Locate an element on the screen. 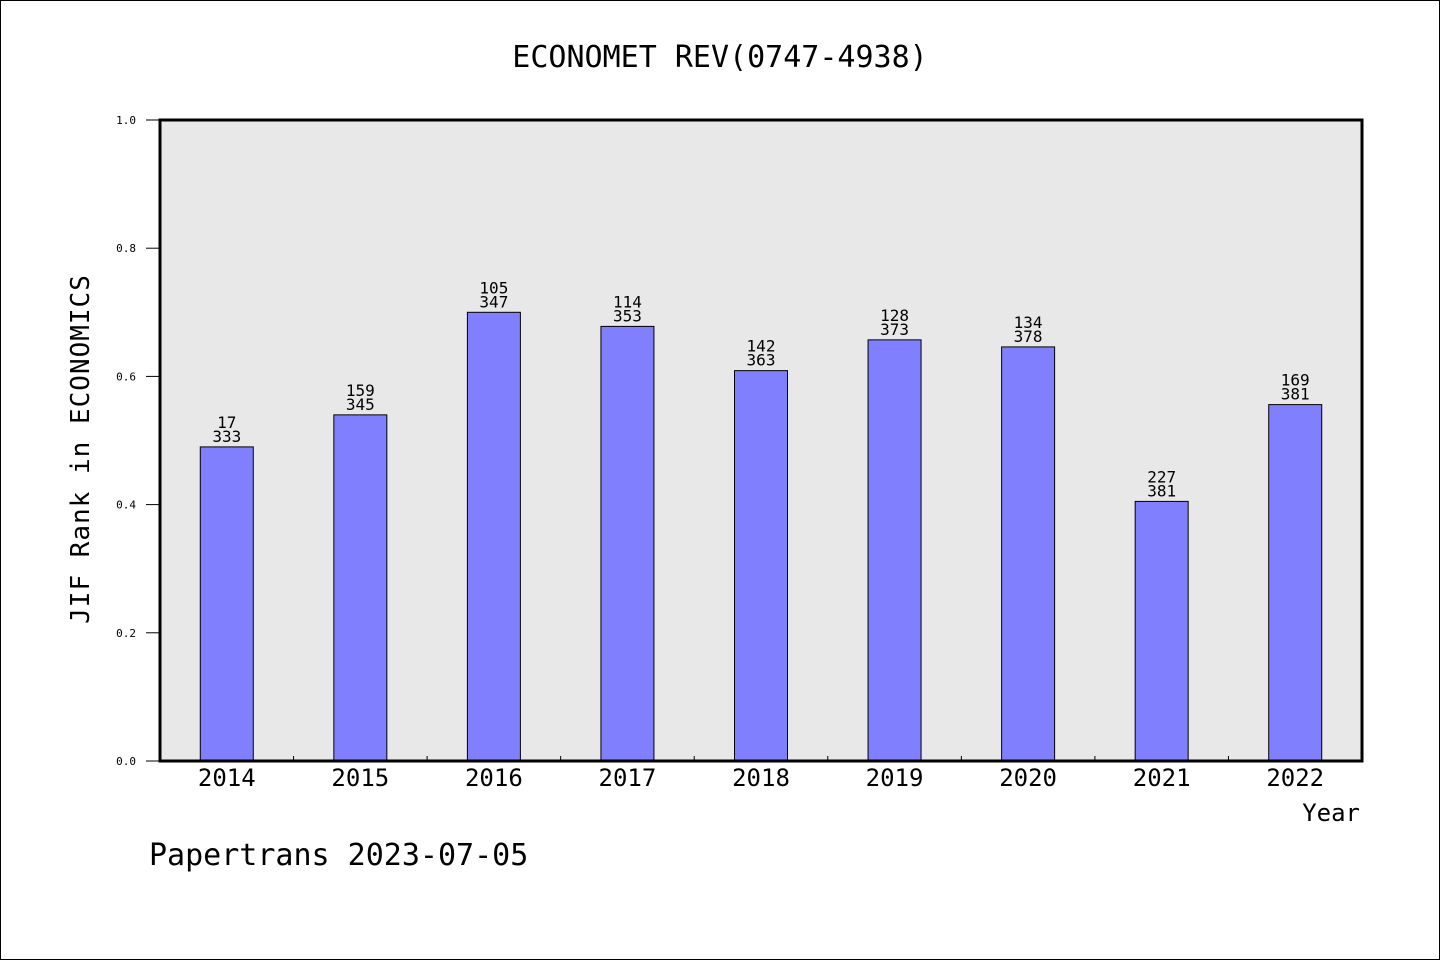 Image resolution: width=1440 pixels, height=960 pixels. y-tick-label: 0.6 is located at coordinates (126, 376).